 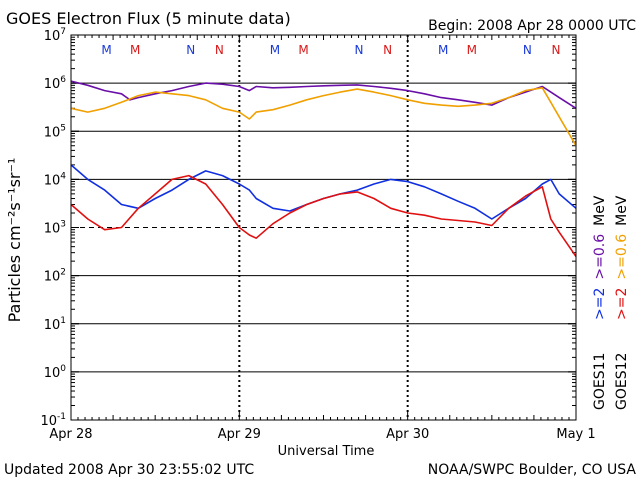 What do you see at coordinates (14, 240) in the screenshot?
I see `y-axis-label: Particles cm⁻²s⁻¹sr⁻¹` at bounding box center [14, 240].